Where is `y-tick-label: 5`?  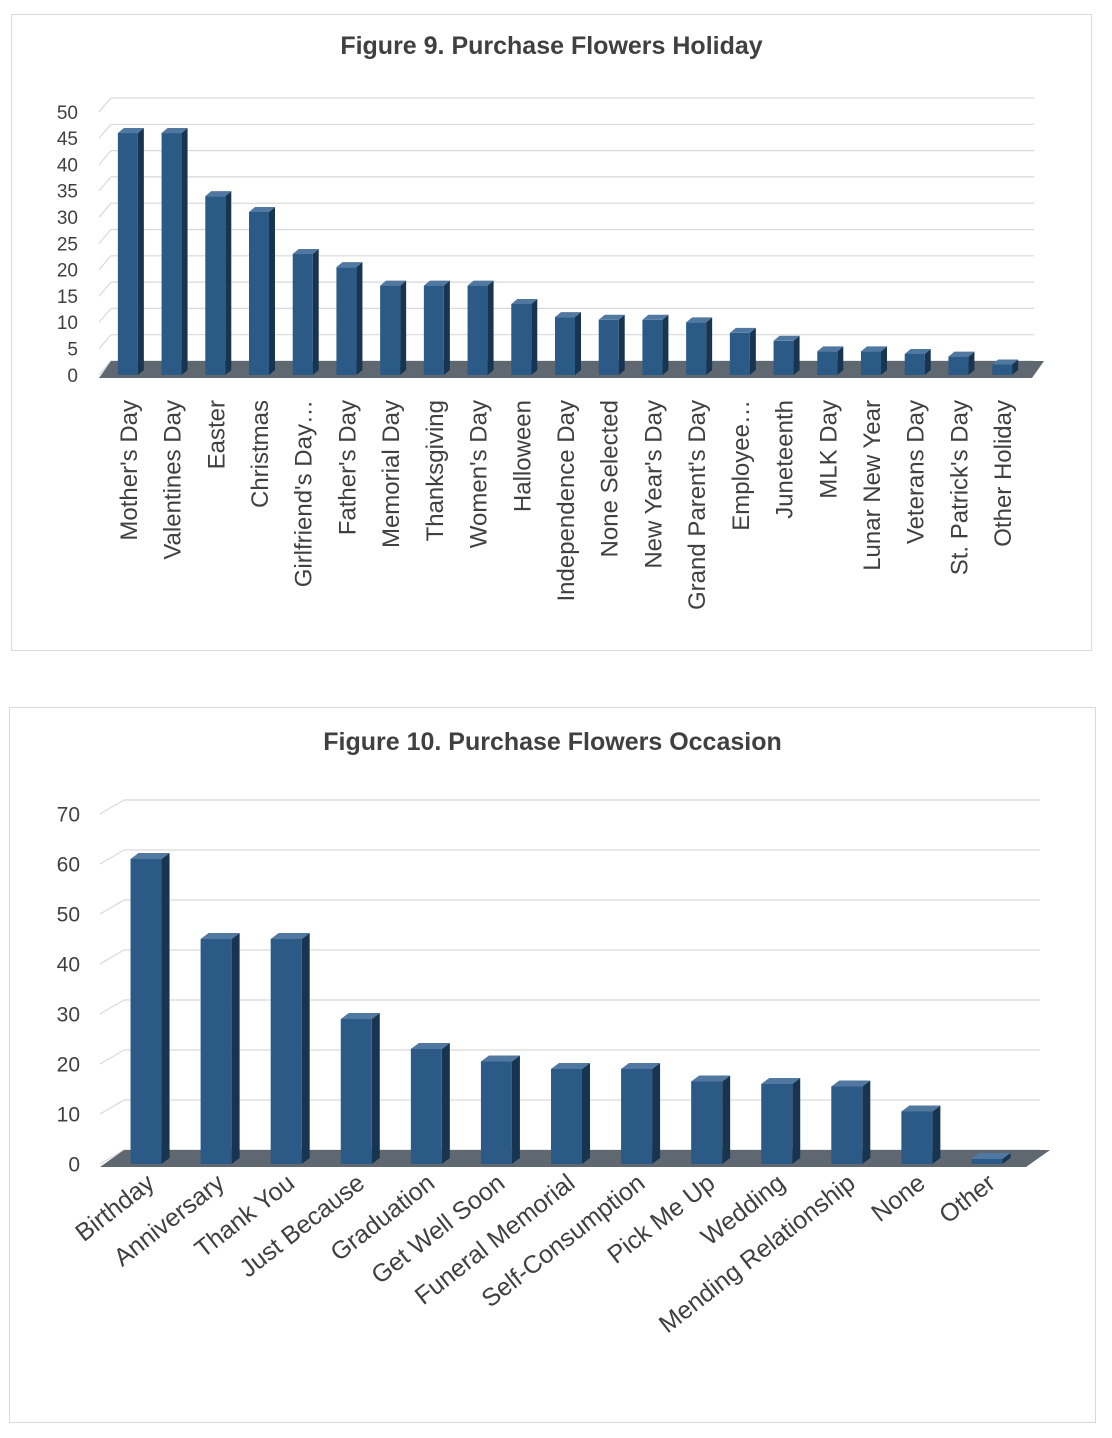
y-tick-label: 5 is located at coordinates (72, 350).